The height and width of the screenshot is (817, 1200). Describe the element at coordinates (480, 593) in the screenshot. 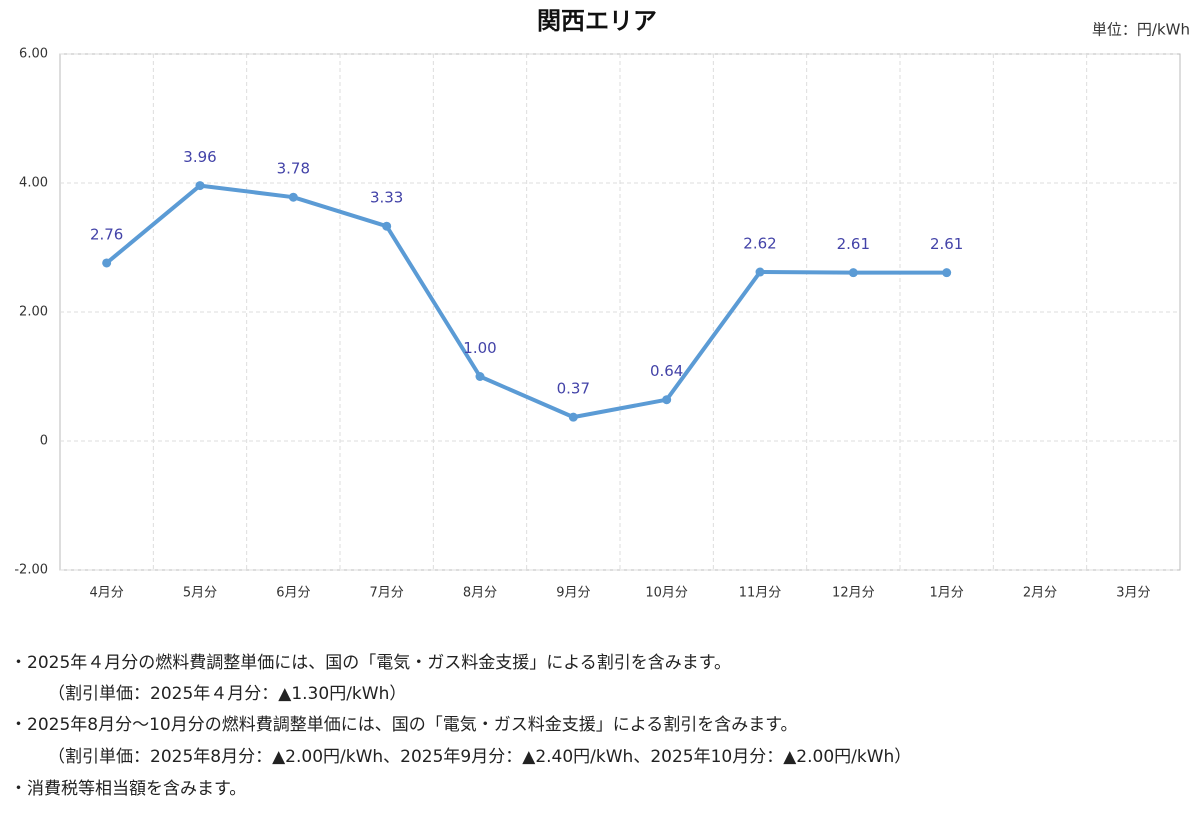

I see `x-tick-label: 8月分` at that location.